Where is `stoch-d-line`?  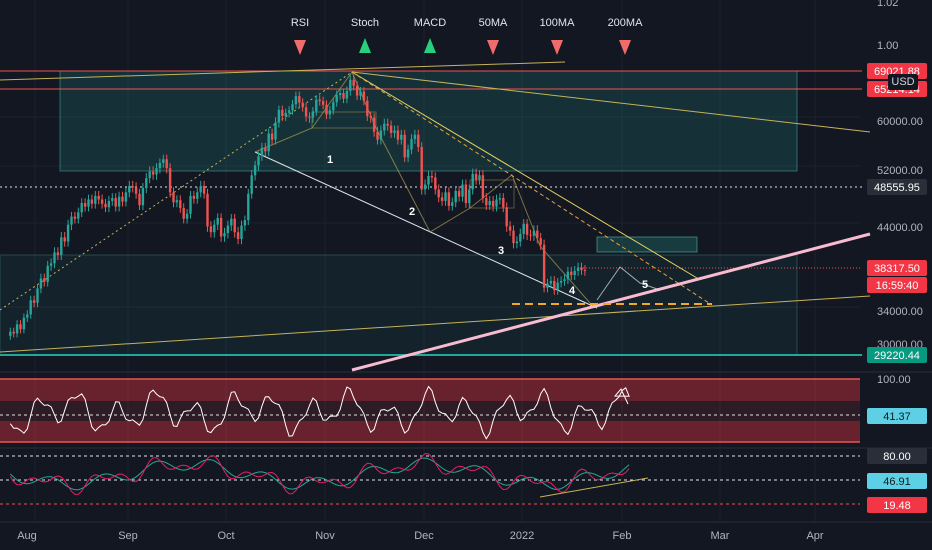
stoch-d-line is located at coordinates (319, 474).